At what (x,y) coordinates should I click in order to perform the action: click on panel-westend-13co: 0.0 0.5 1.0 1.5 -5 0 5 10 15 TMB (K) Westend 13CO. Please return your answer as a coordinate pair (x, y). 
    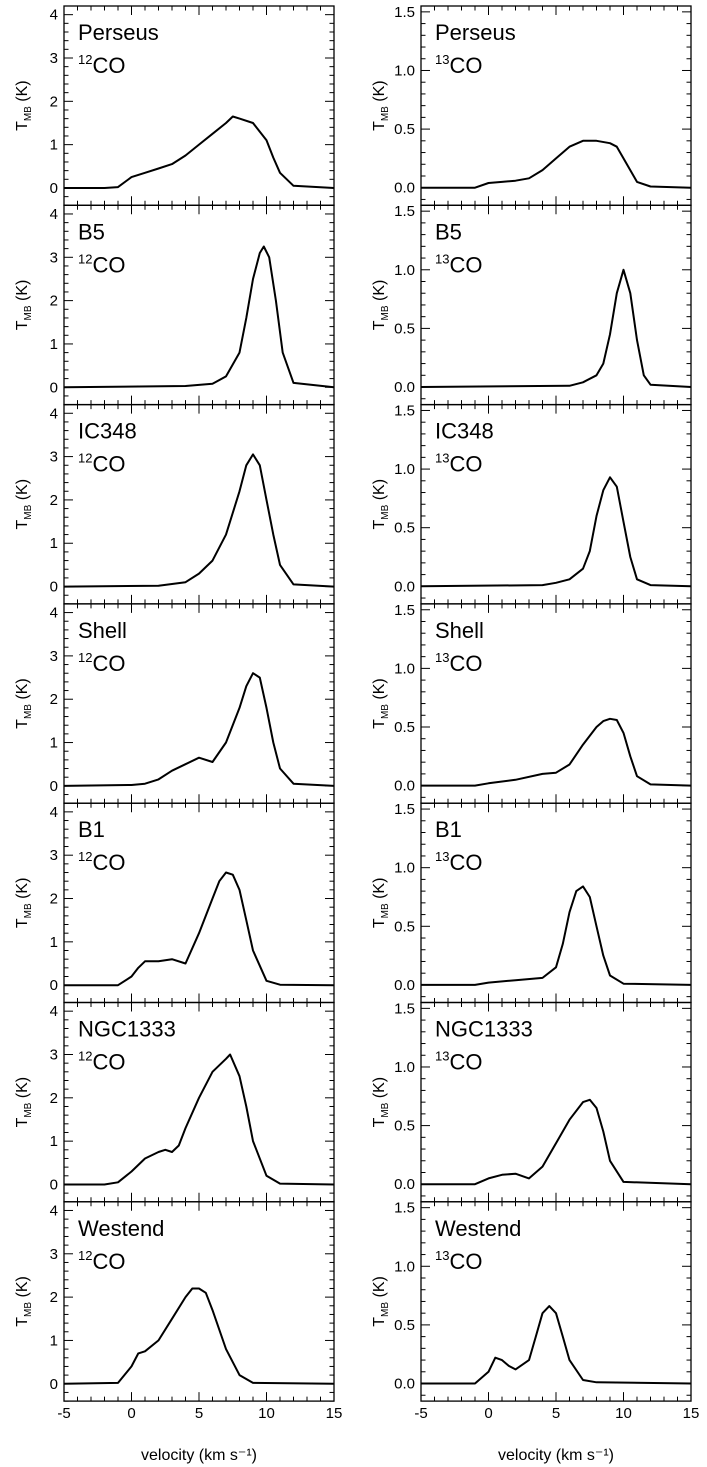
    Looking at the image, I should click on (535, 1311).